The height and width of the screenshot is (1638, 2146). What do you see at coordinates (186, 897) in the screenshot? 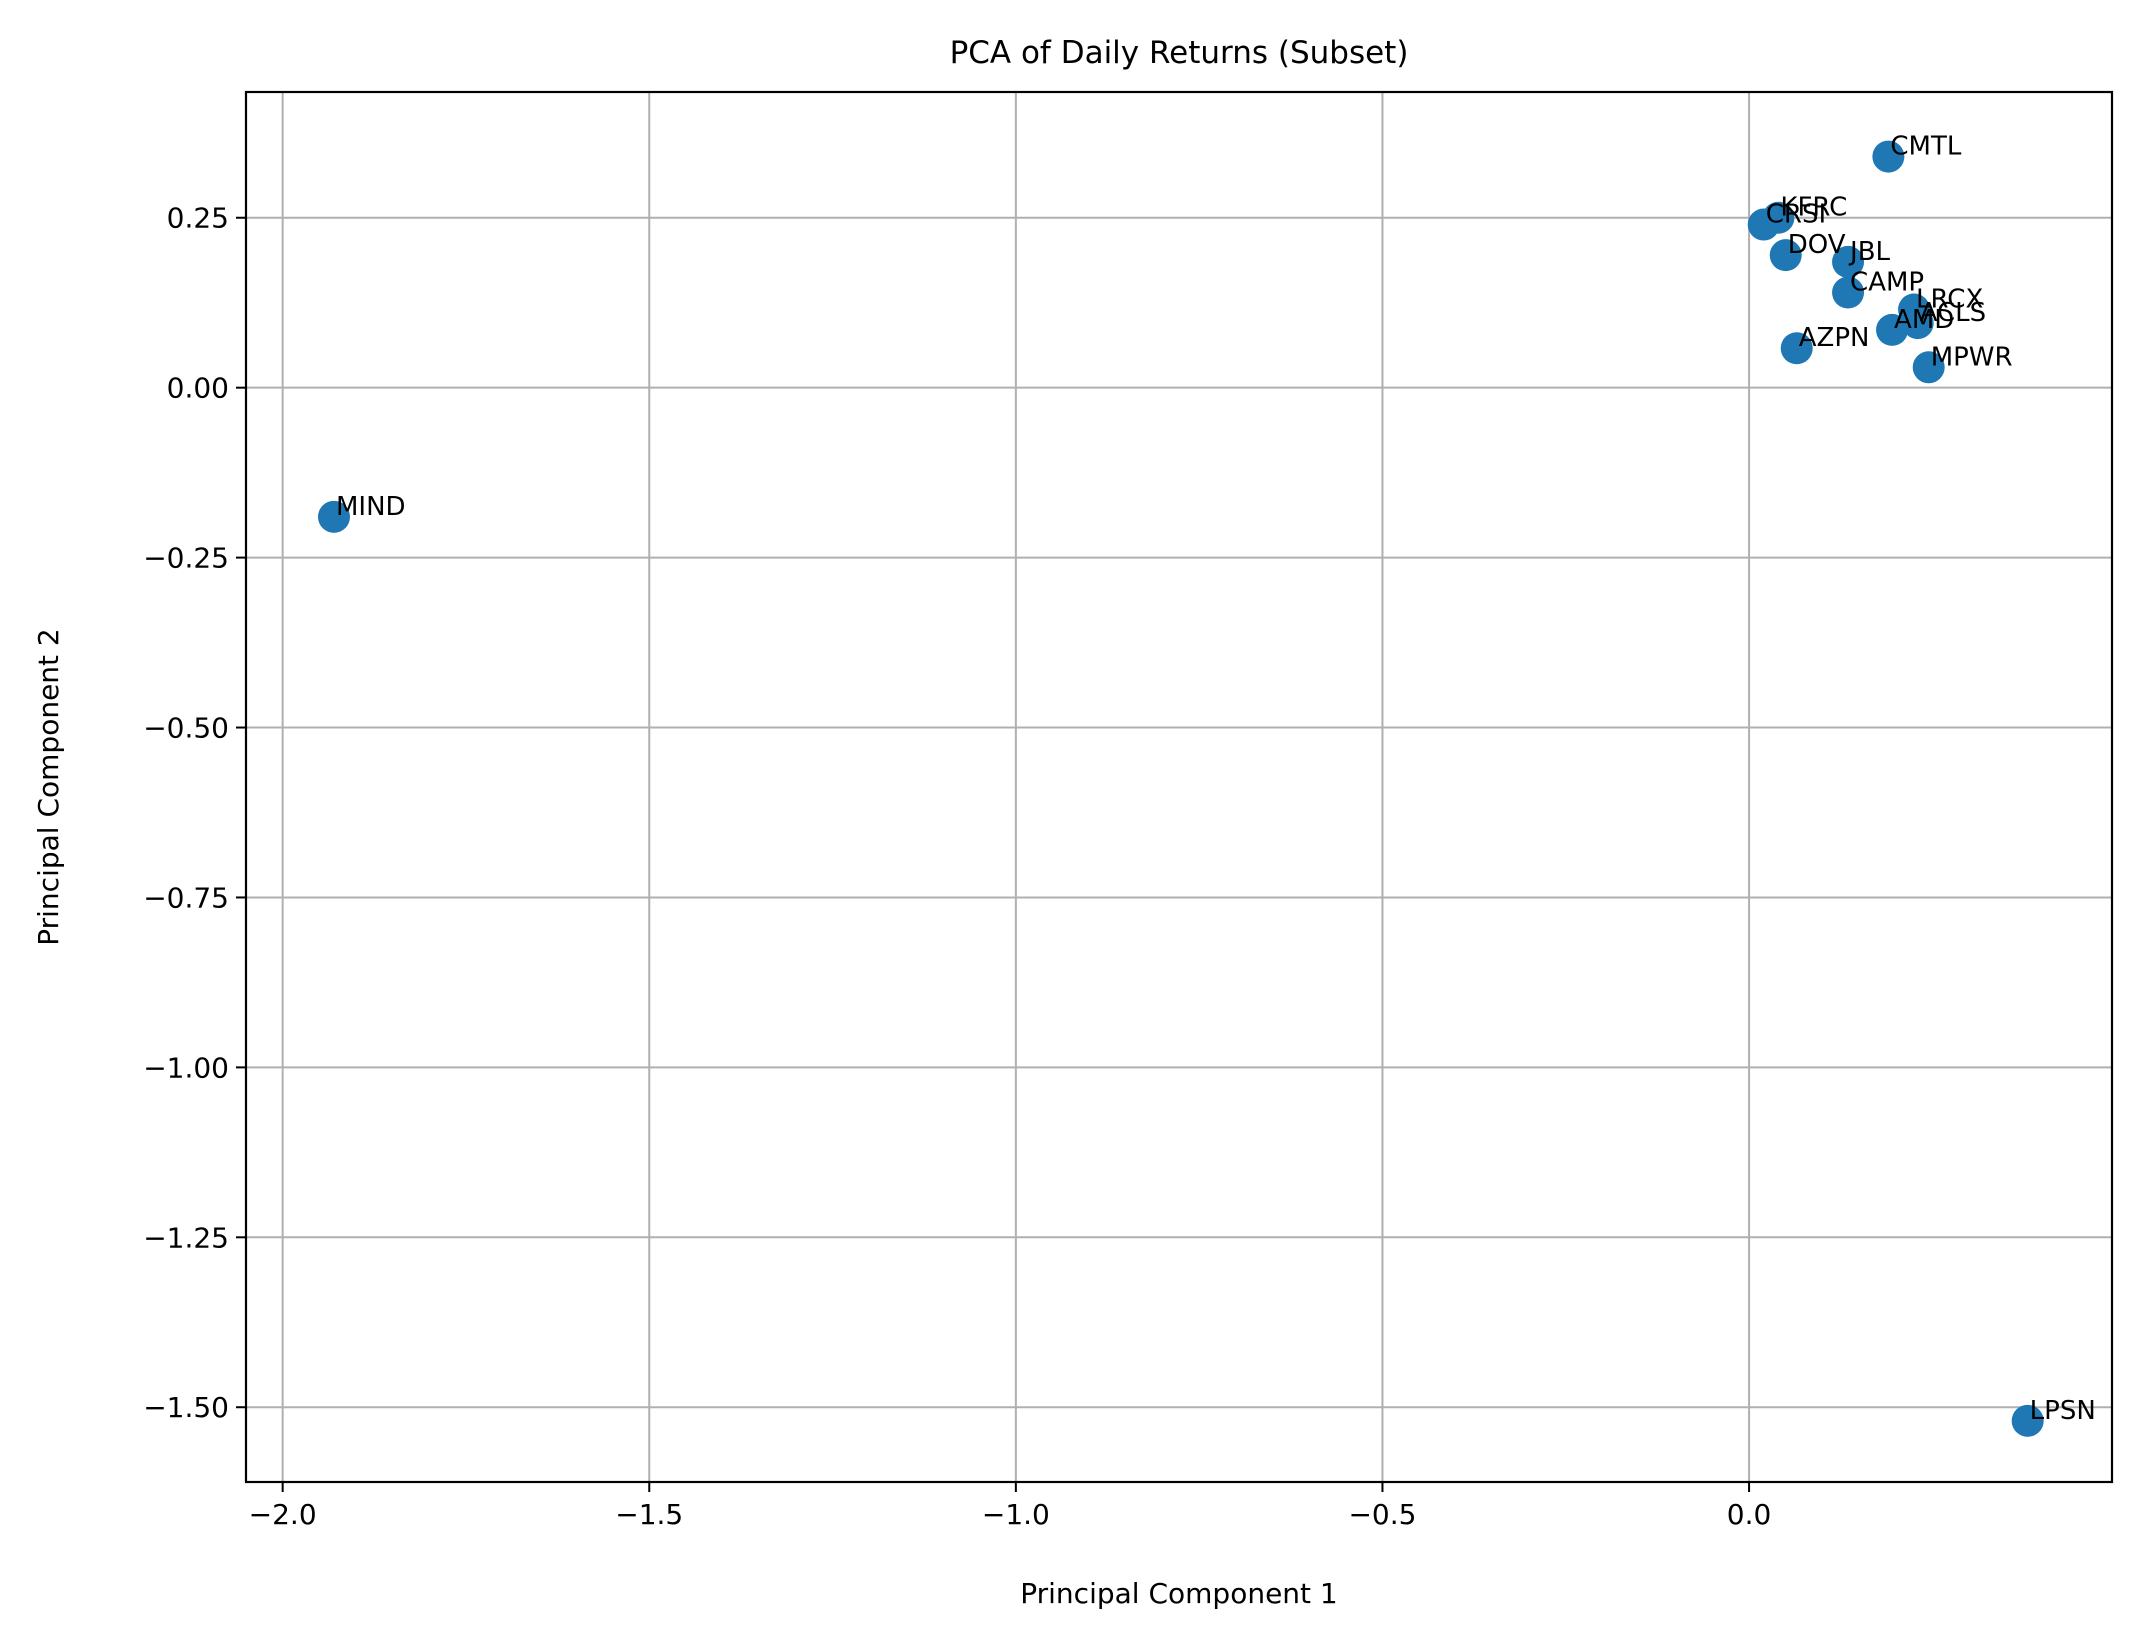
I see `y-tick-label: −0.75` at bounding box center [186, 897].